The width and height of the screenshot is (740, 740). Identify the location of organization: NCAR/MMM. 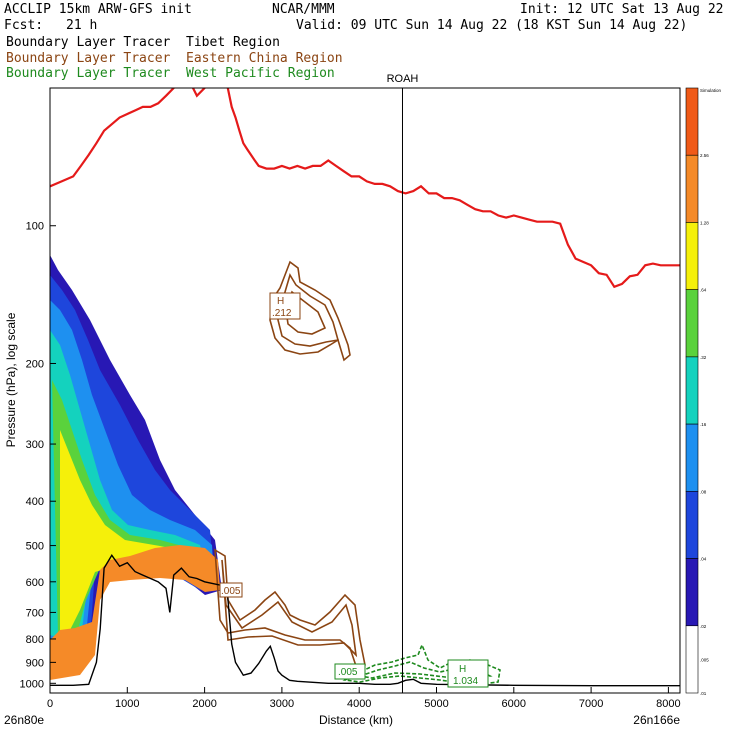
(303, 9).